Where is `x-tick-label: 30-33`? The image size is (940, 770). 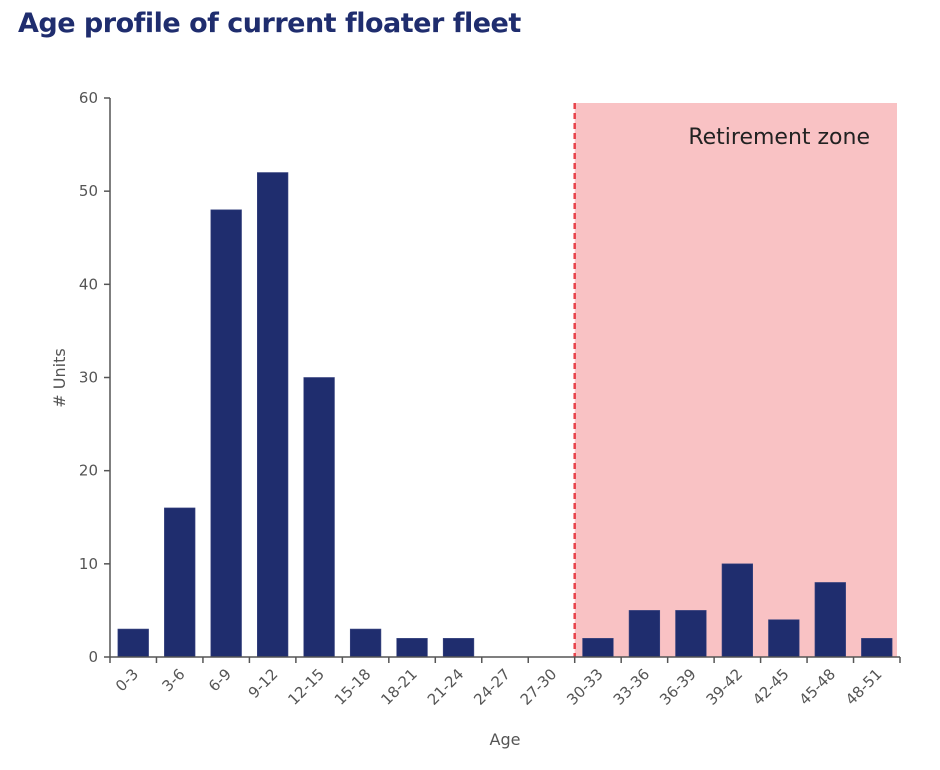 x-tick-label: 30-33 is located at coordinates (585, 687).